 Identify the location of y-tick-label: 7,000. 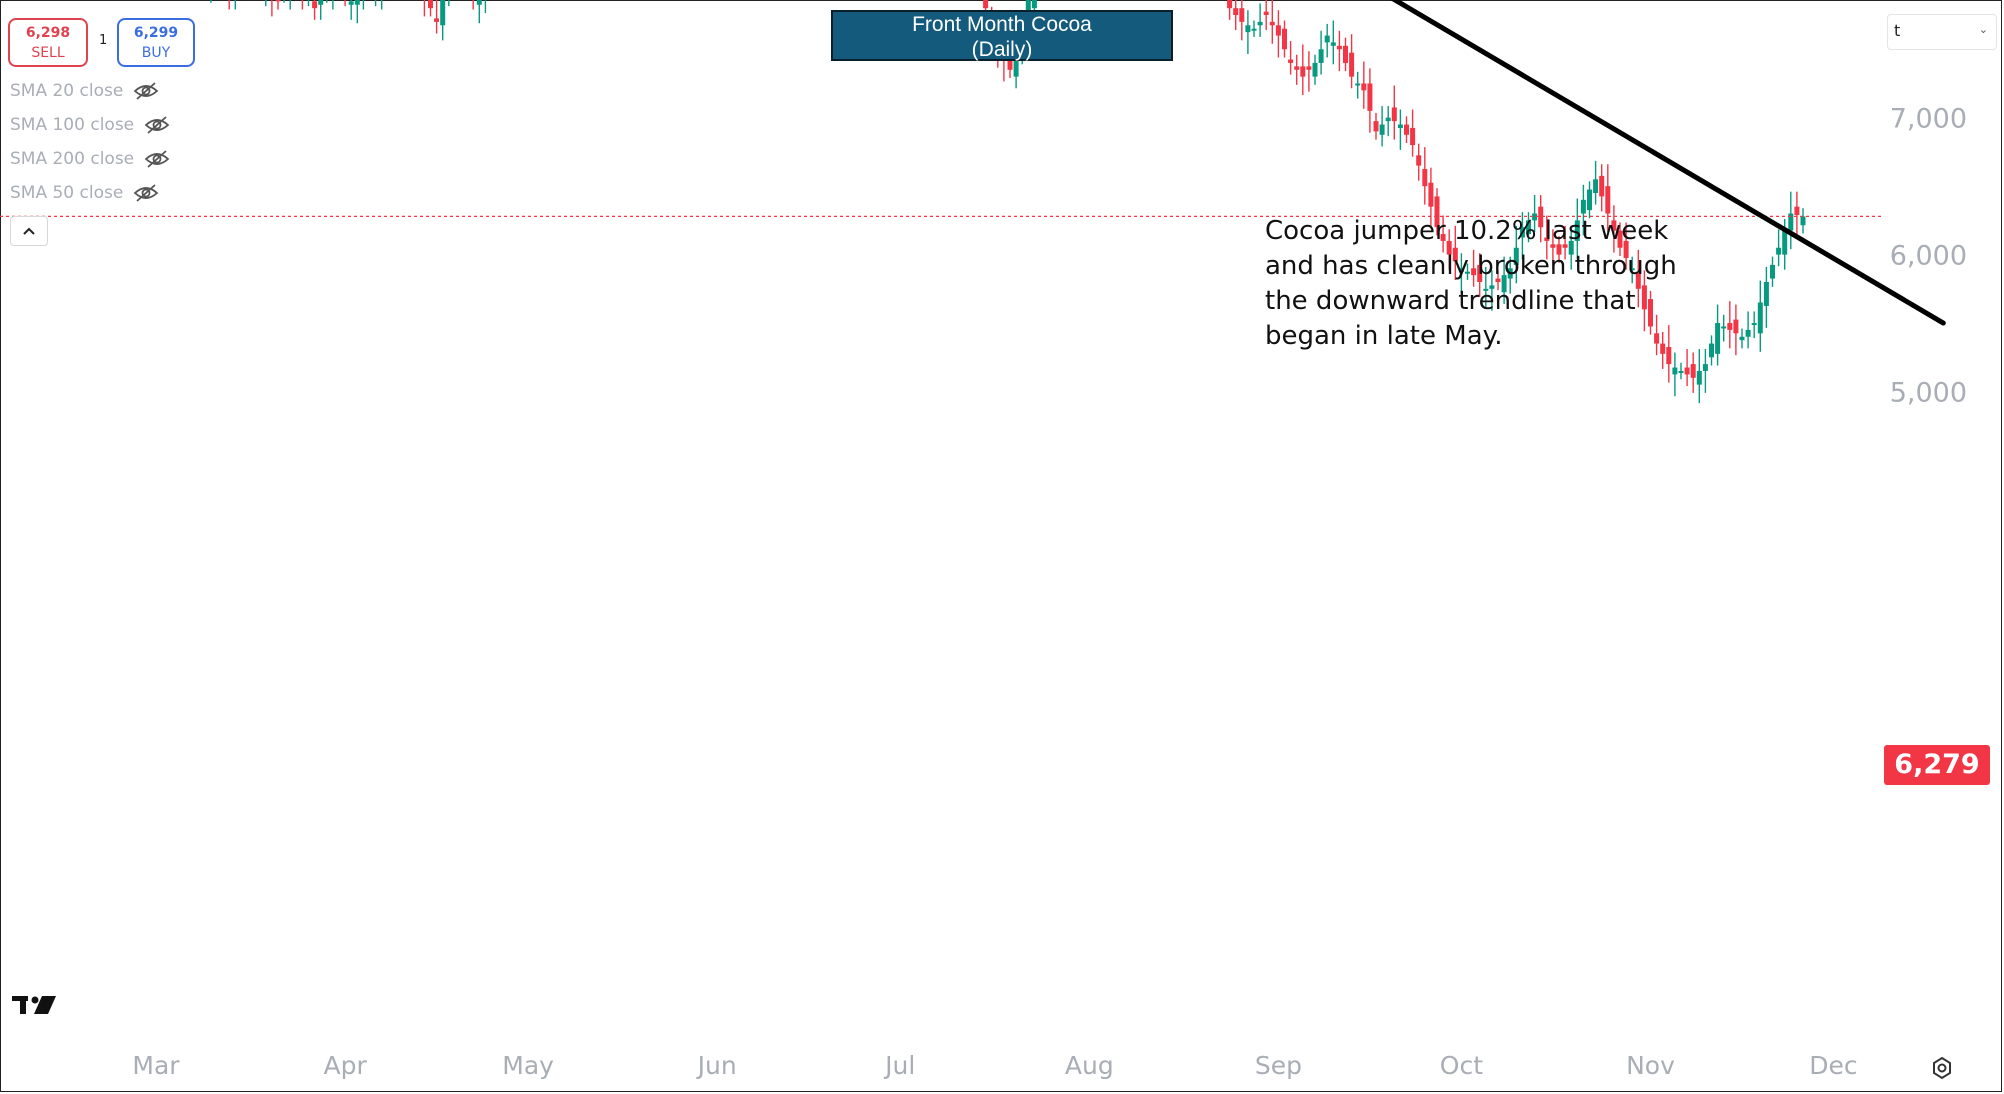
(1928, 119).